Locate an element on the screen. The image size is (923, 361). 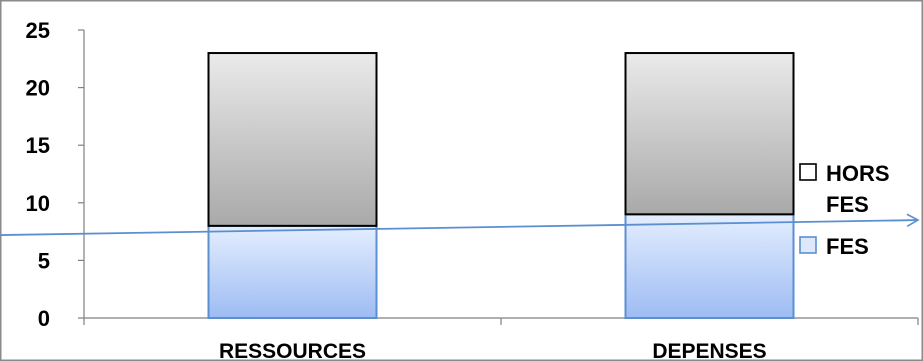
bar-depenses-fes is located at coordinates (709, 266).